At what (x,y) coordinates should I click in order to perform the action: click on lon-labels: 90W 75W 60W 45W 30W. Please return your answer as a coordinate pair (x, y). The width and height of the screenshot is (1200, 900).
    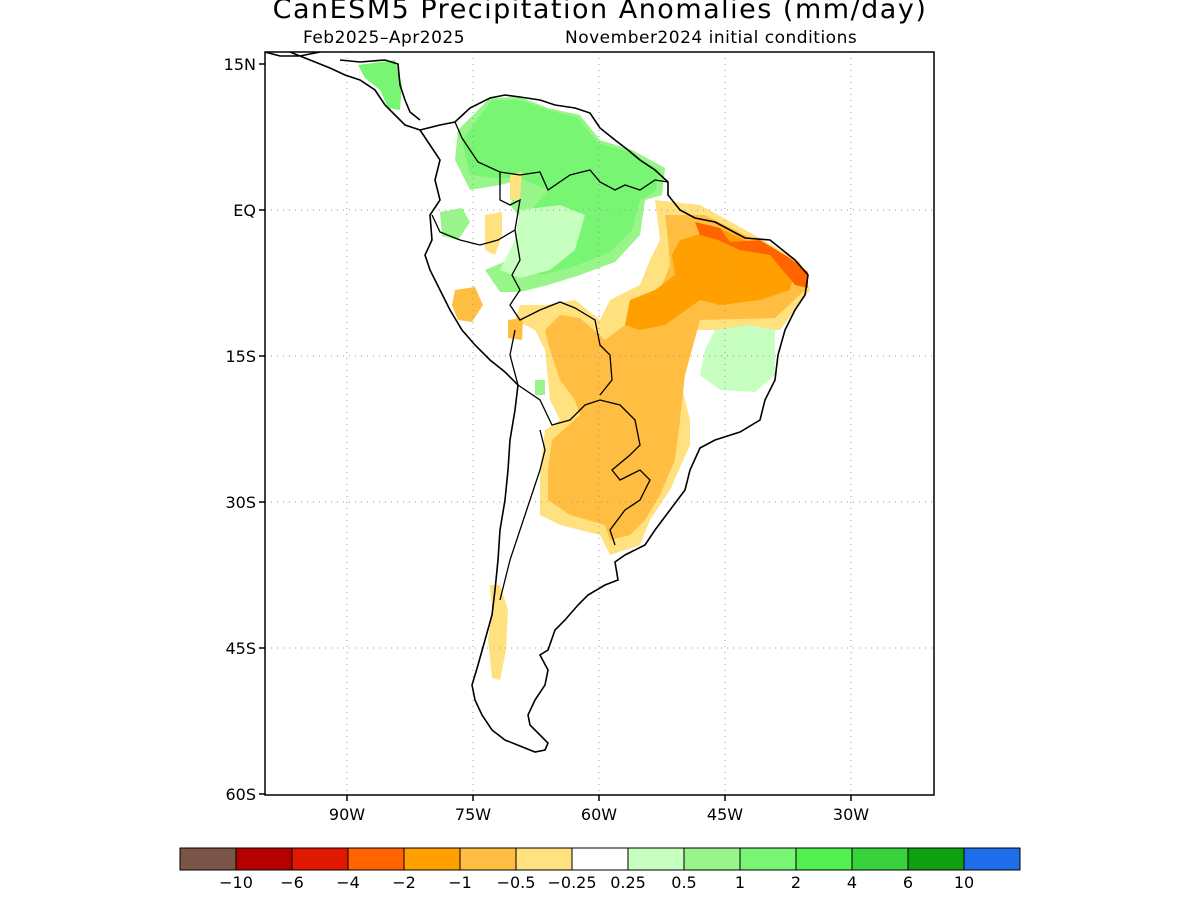
    Looking at the image, I should click on (599, 814).